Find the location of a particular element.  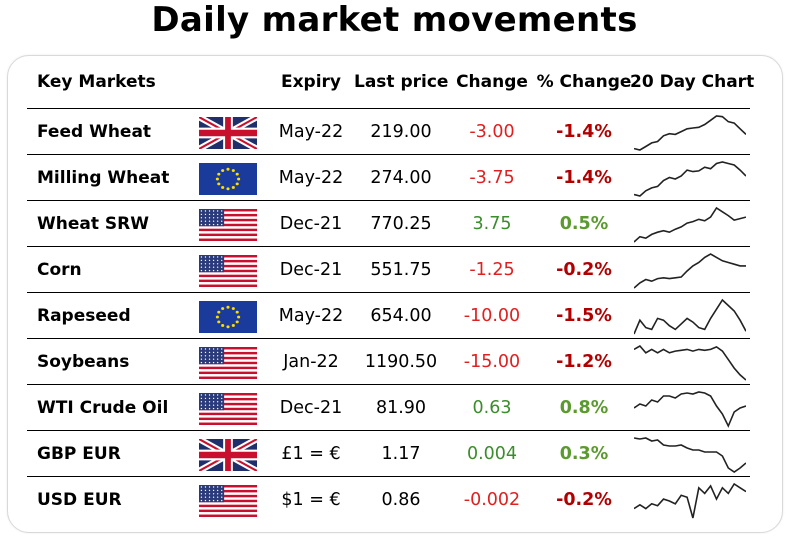

change-cell: -1.25 is located at coordinates (492, 270).